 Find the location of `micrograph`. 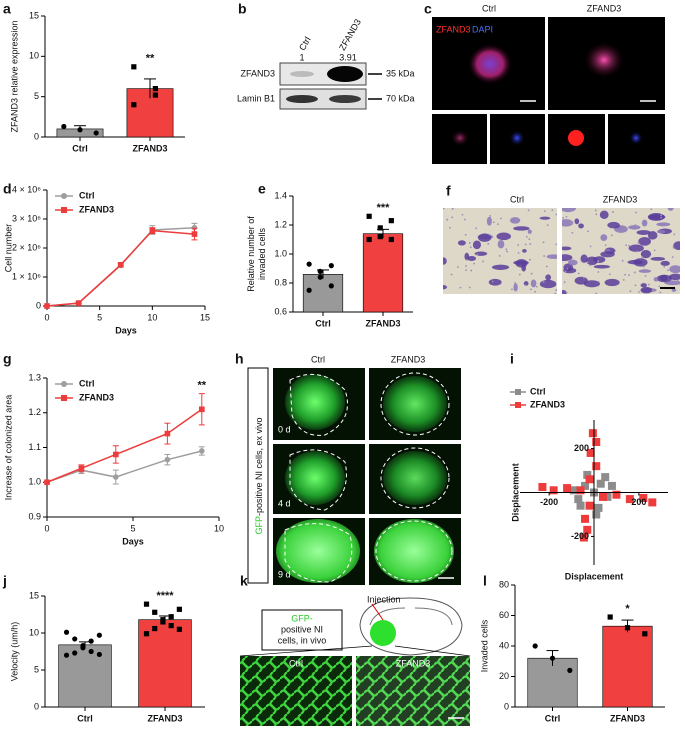

micrograph is located at coordinates (500, 251).